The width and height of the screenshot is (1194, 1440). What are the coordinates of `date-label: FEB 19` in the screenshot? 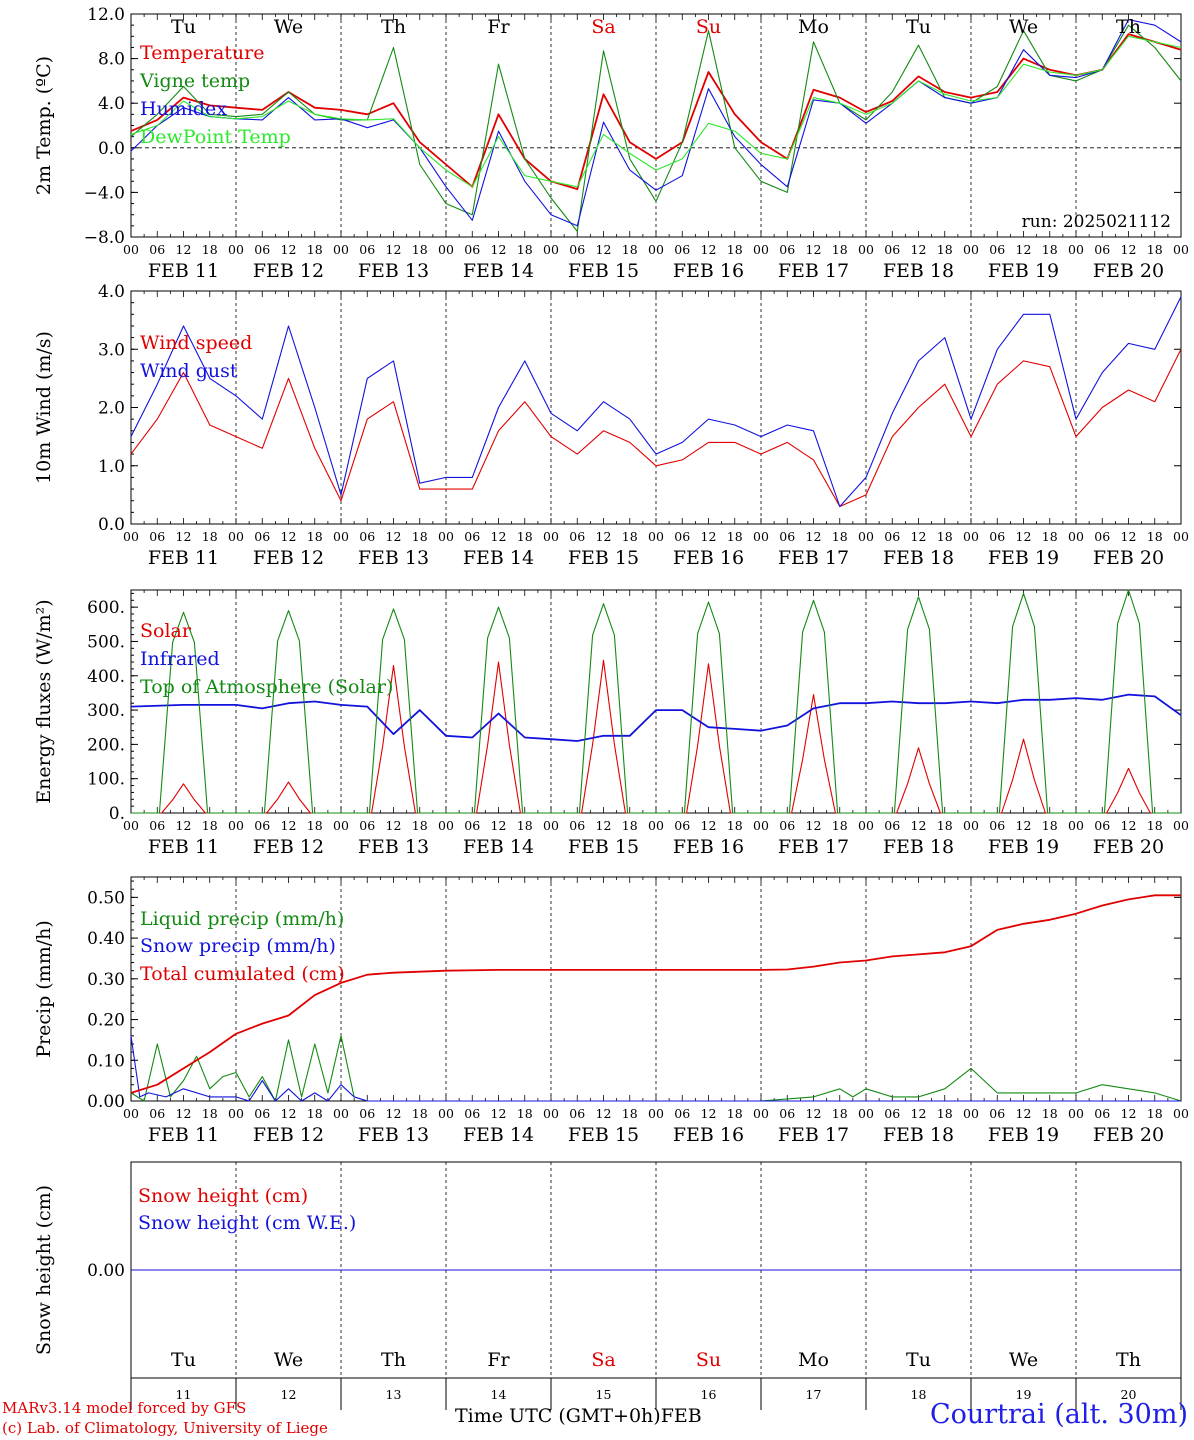 It's located at (1023, 271).